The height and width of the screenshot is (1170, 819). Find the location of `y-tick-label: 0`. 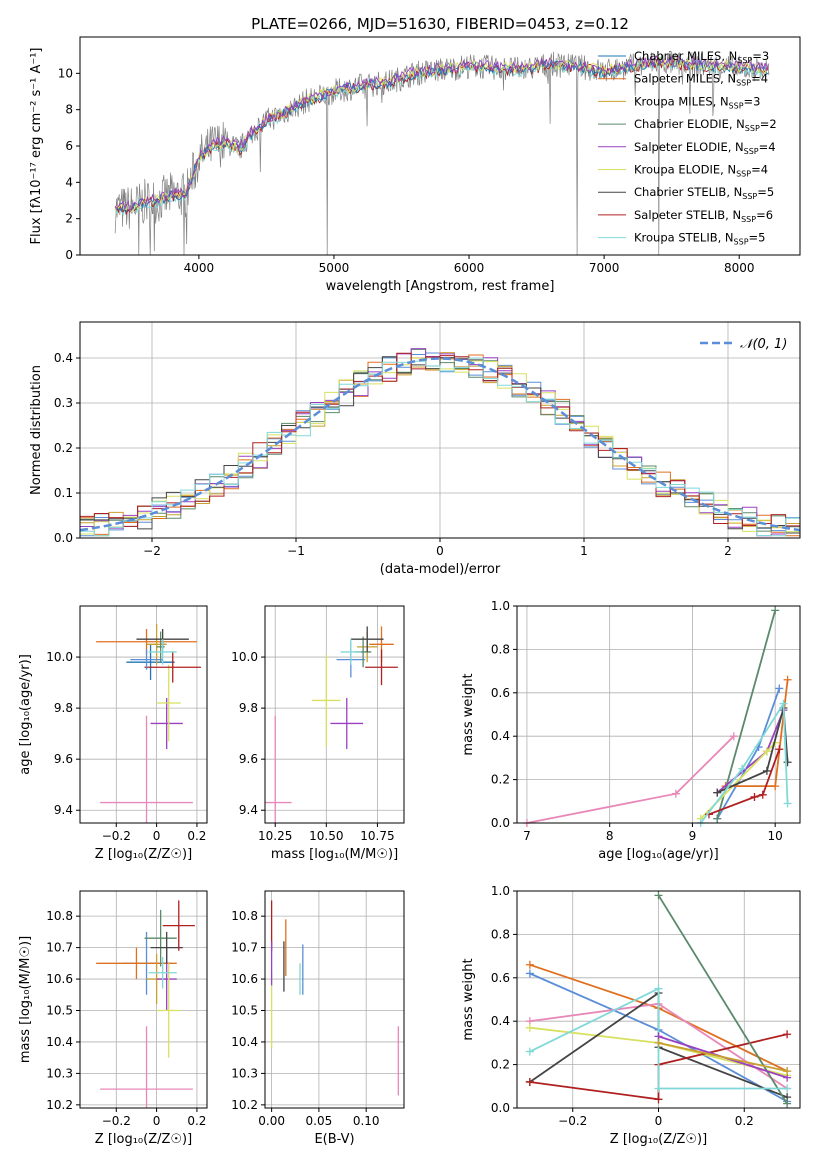

y-tick-label: 0 is located at coordinates (69, 255).